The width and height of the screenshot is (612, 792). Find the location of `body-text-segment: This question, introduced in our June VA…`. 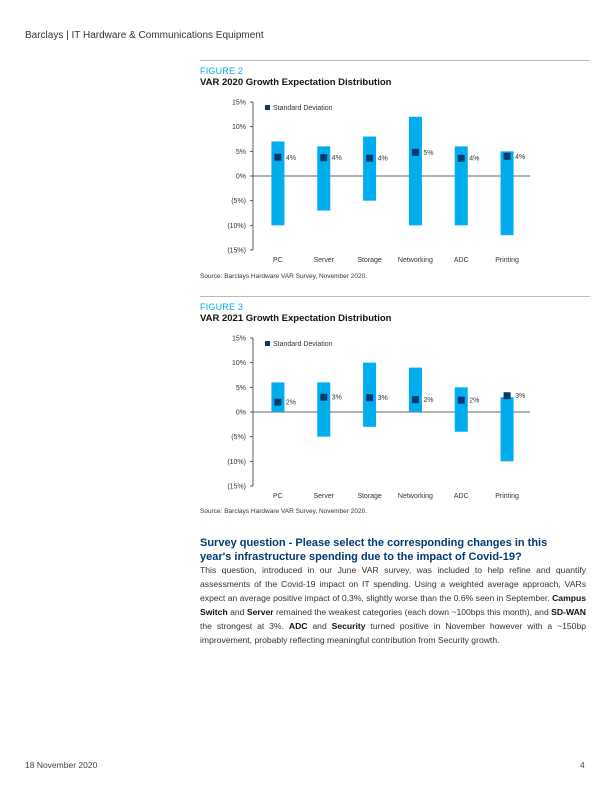

body-text-segment: This question, introduced in our June VA… is located at coordinates (393, 584).